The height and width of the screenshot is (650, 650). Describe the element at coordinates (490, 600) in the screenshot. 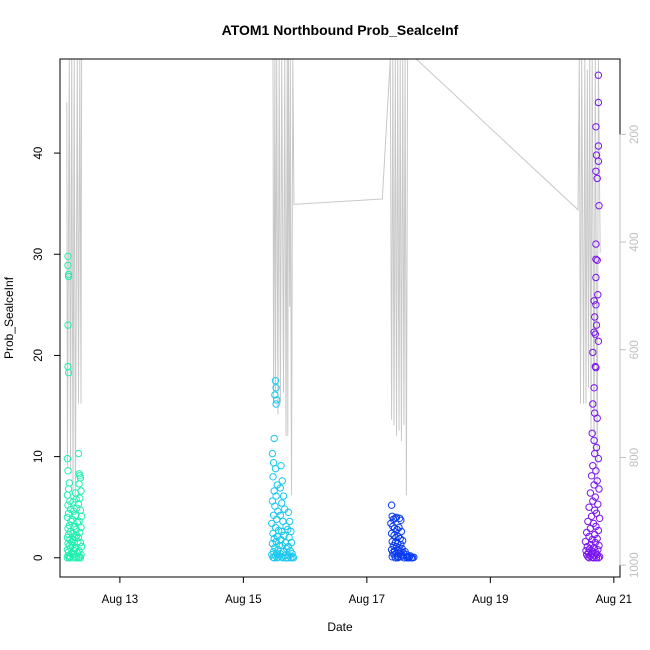

I see `x-tick-label: Aug 19` at that location.